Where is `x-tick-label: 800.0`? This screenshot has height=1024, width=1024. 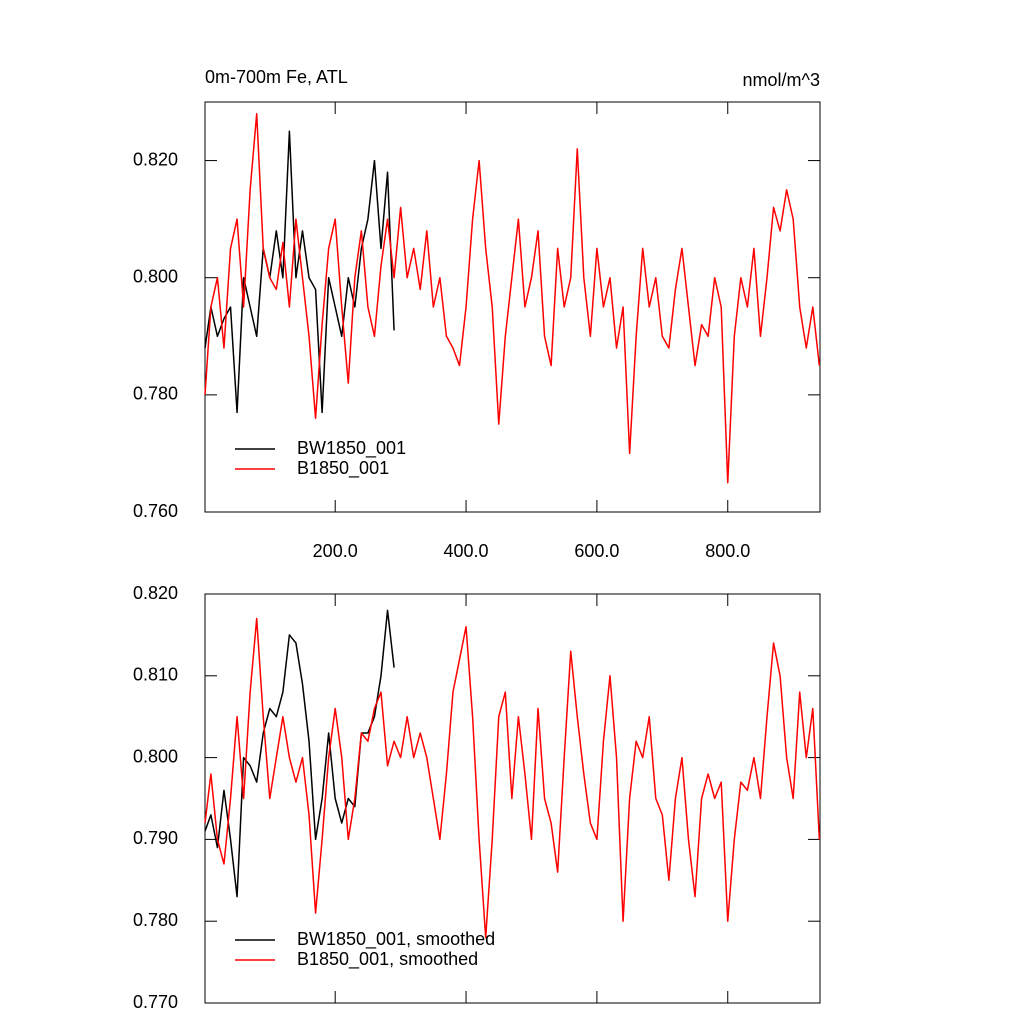
x-tick-label: 800.0 is located at coordinates (727, 551).